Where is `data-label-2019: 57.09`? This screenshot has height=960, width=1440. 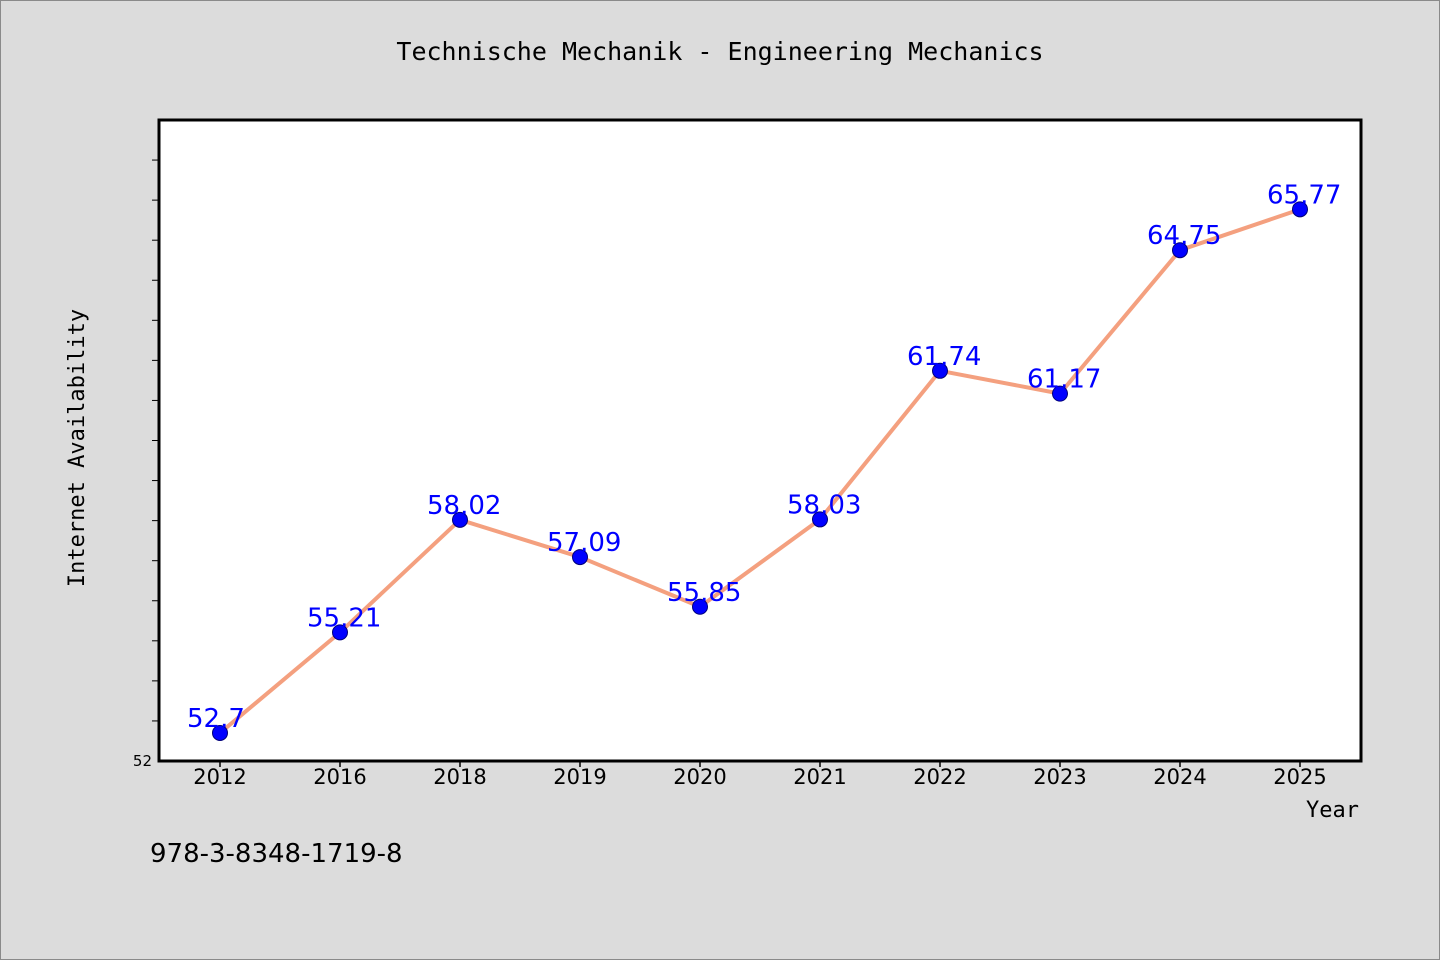
data-label-2019: 57.09 is located at coordinates (584, 543).